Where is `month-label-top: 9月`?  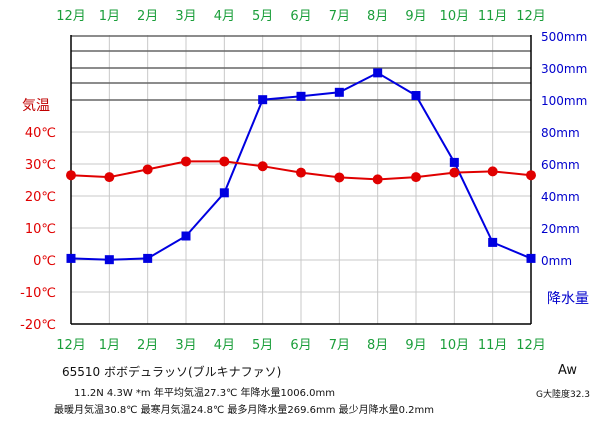 month-label-top: 9月 is located at coordinates (415, 16).